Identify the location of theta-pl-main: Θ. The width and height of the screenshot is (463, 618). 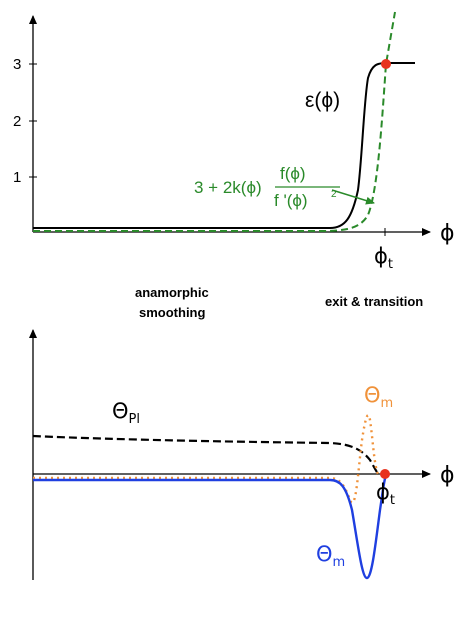
(120, 411).